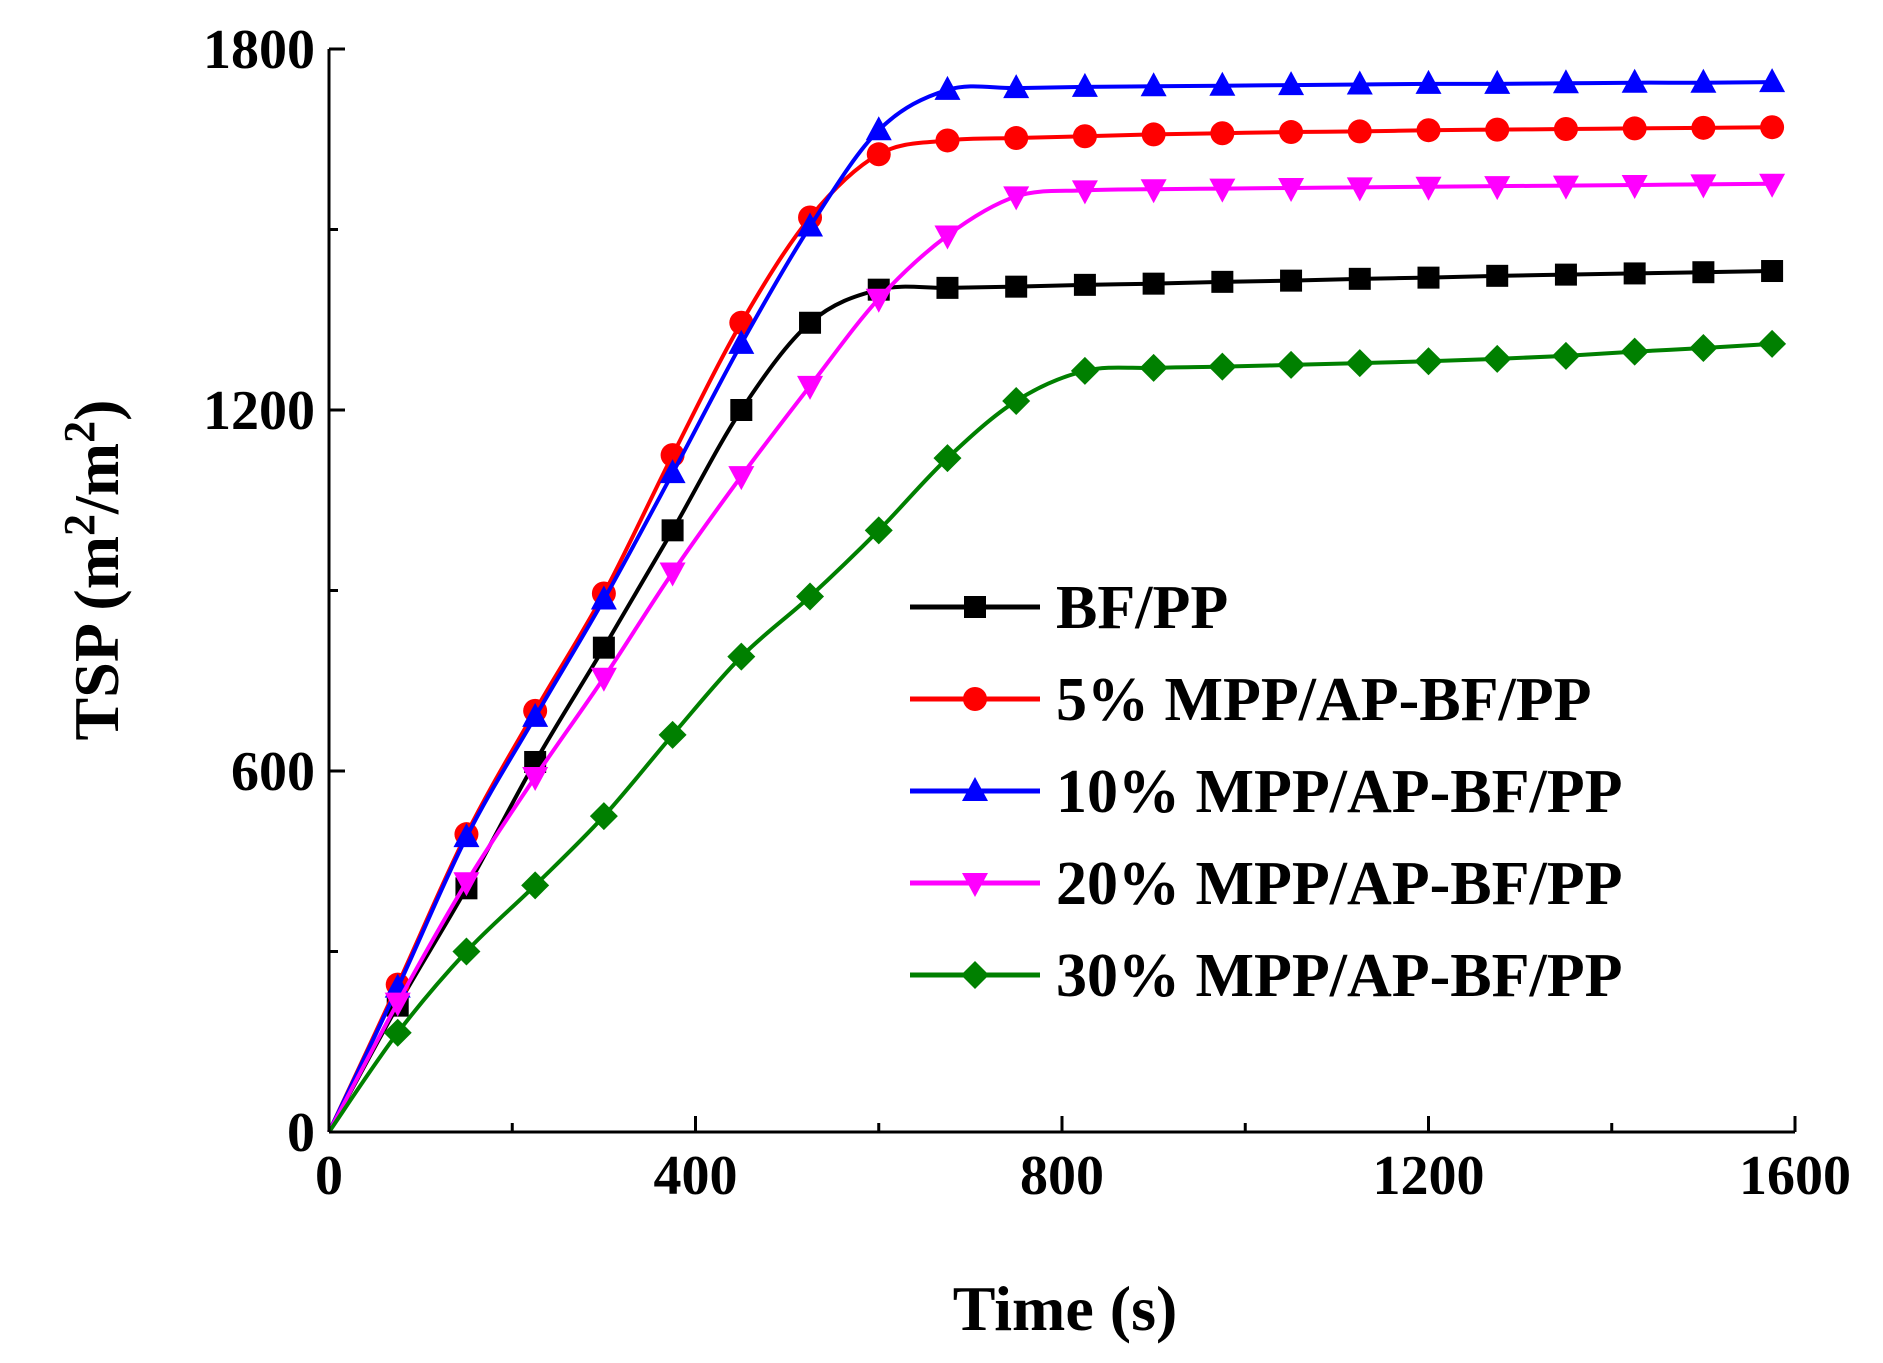 This screenshot has width=1883, height=1363. What do you see at coordinates (1062, 1176) in the screenshot?
I see `x-tick-label: 800` at bounding box center [1062, 1176].